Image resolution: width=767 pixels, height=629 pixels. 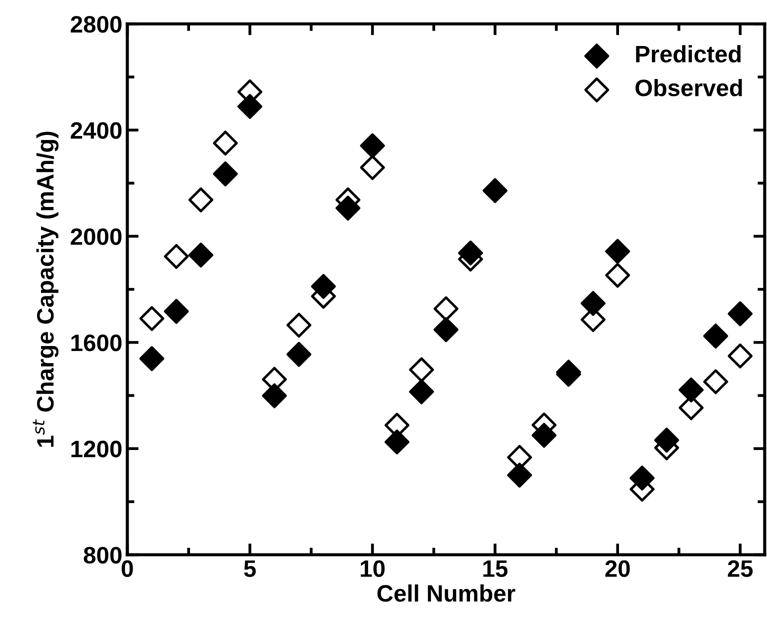 I want to click on y-tick-label: 1600, so click(x=96, y=343).